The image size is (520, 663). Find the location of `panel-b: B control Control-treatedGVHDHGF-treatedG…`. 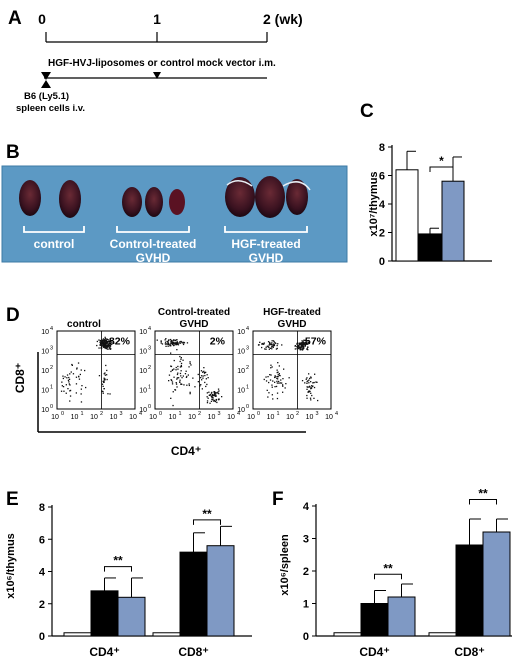

panel-b: B control Control-treatedGVHDHGF-treatedG… is located at coordinates (174, 203).